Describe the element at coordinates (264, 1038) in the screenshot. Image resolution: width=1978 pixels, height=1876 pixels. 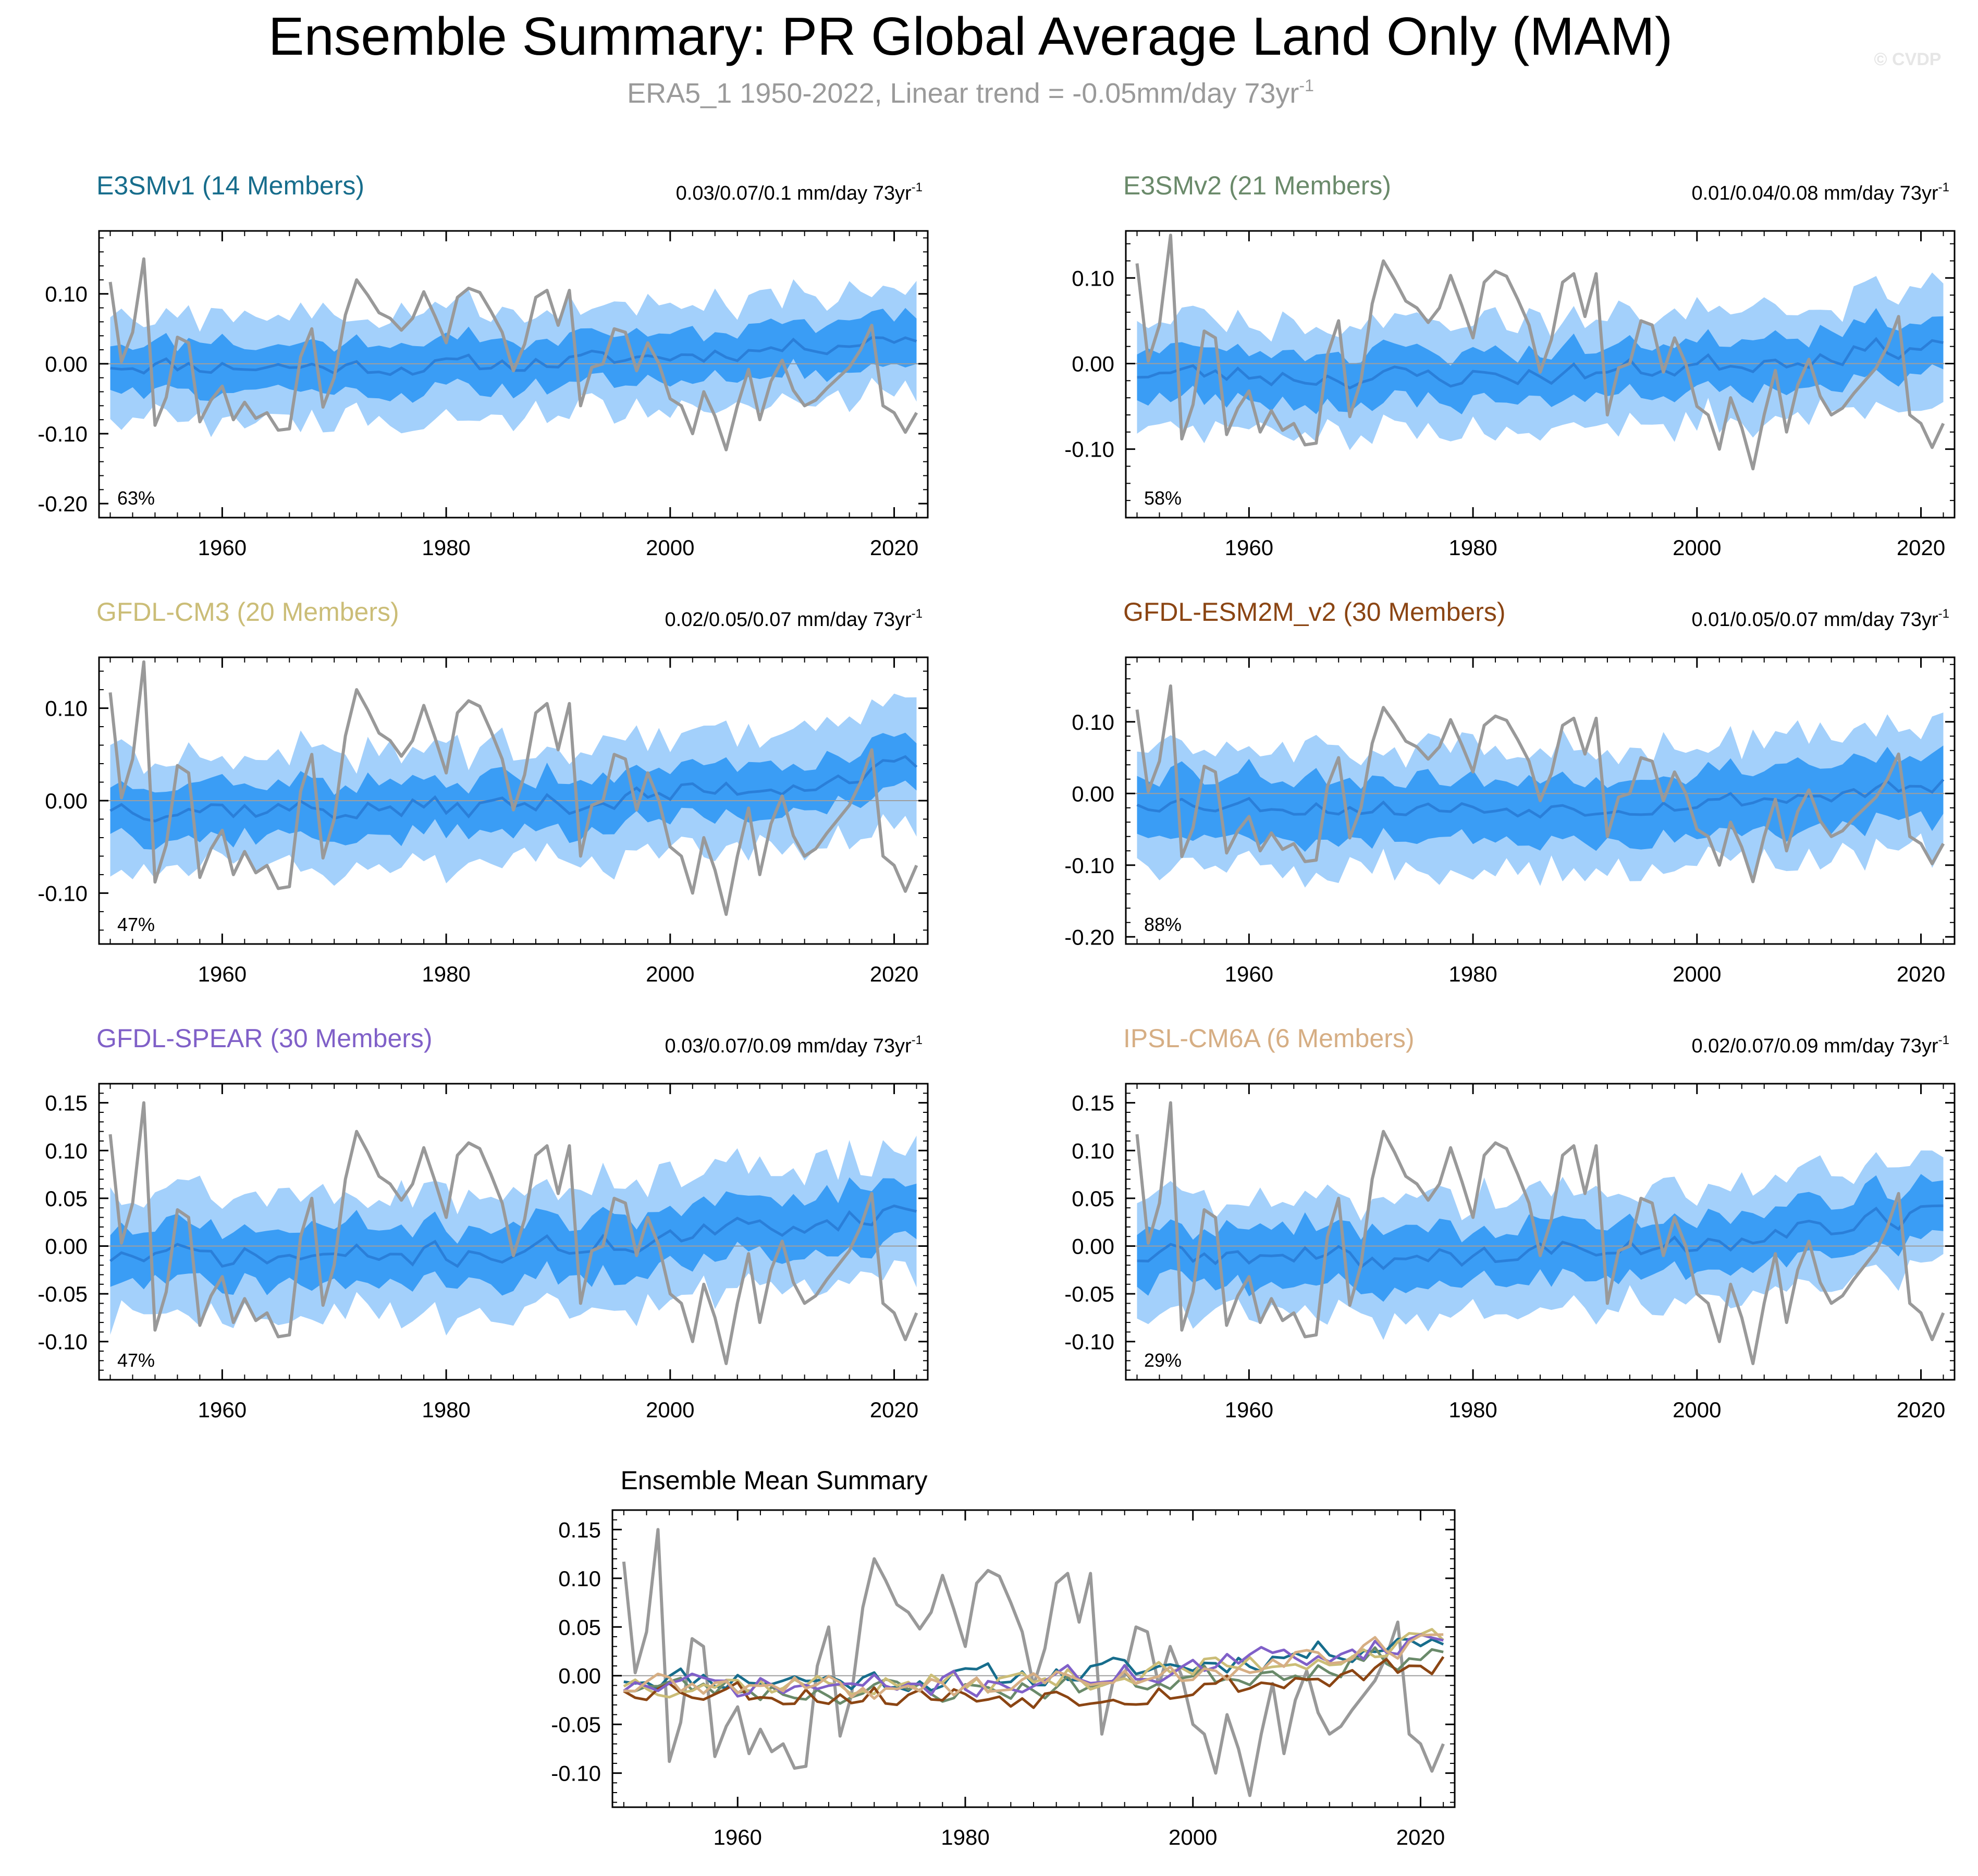
I see `panel-title: GFDL-SPEAR (30 Members)` at that location.